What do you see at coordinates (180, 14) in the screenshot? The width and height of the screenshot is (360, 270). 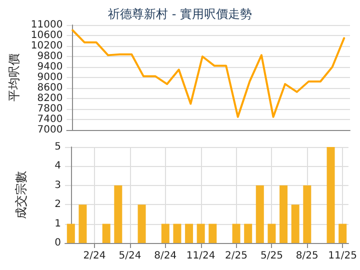 I see `chart-title: 祈德尊新村 - 實用呎價走勢` at bounding box center [180, 14].